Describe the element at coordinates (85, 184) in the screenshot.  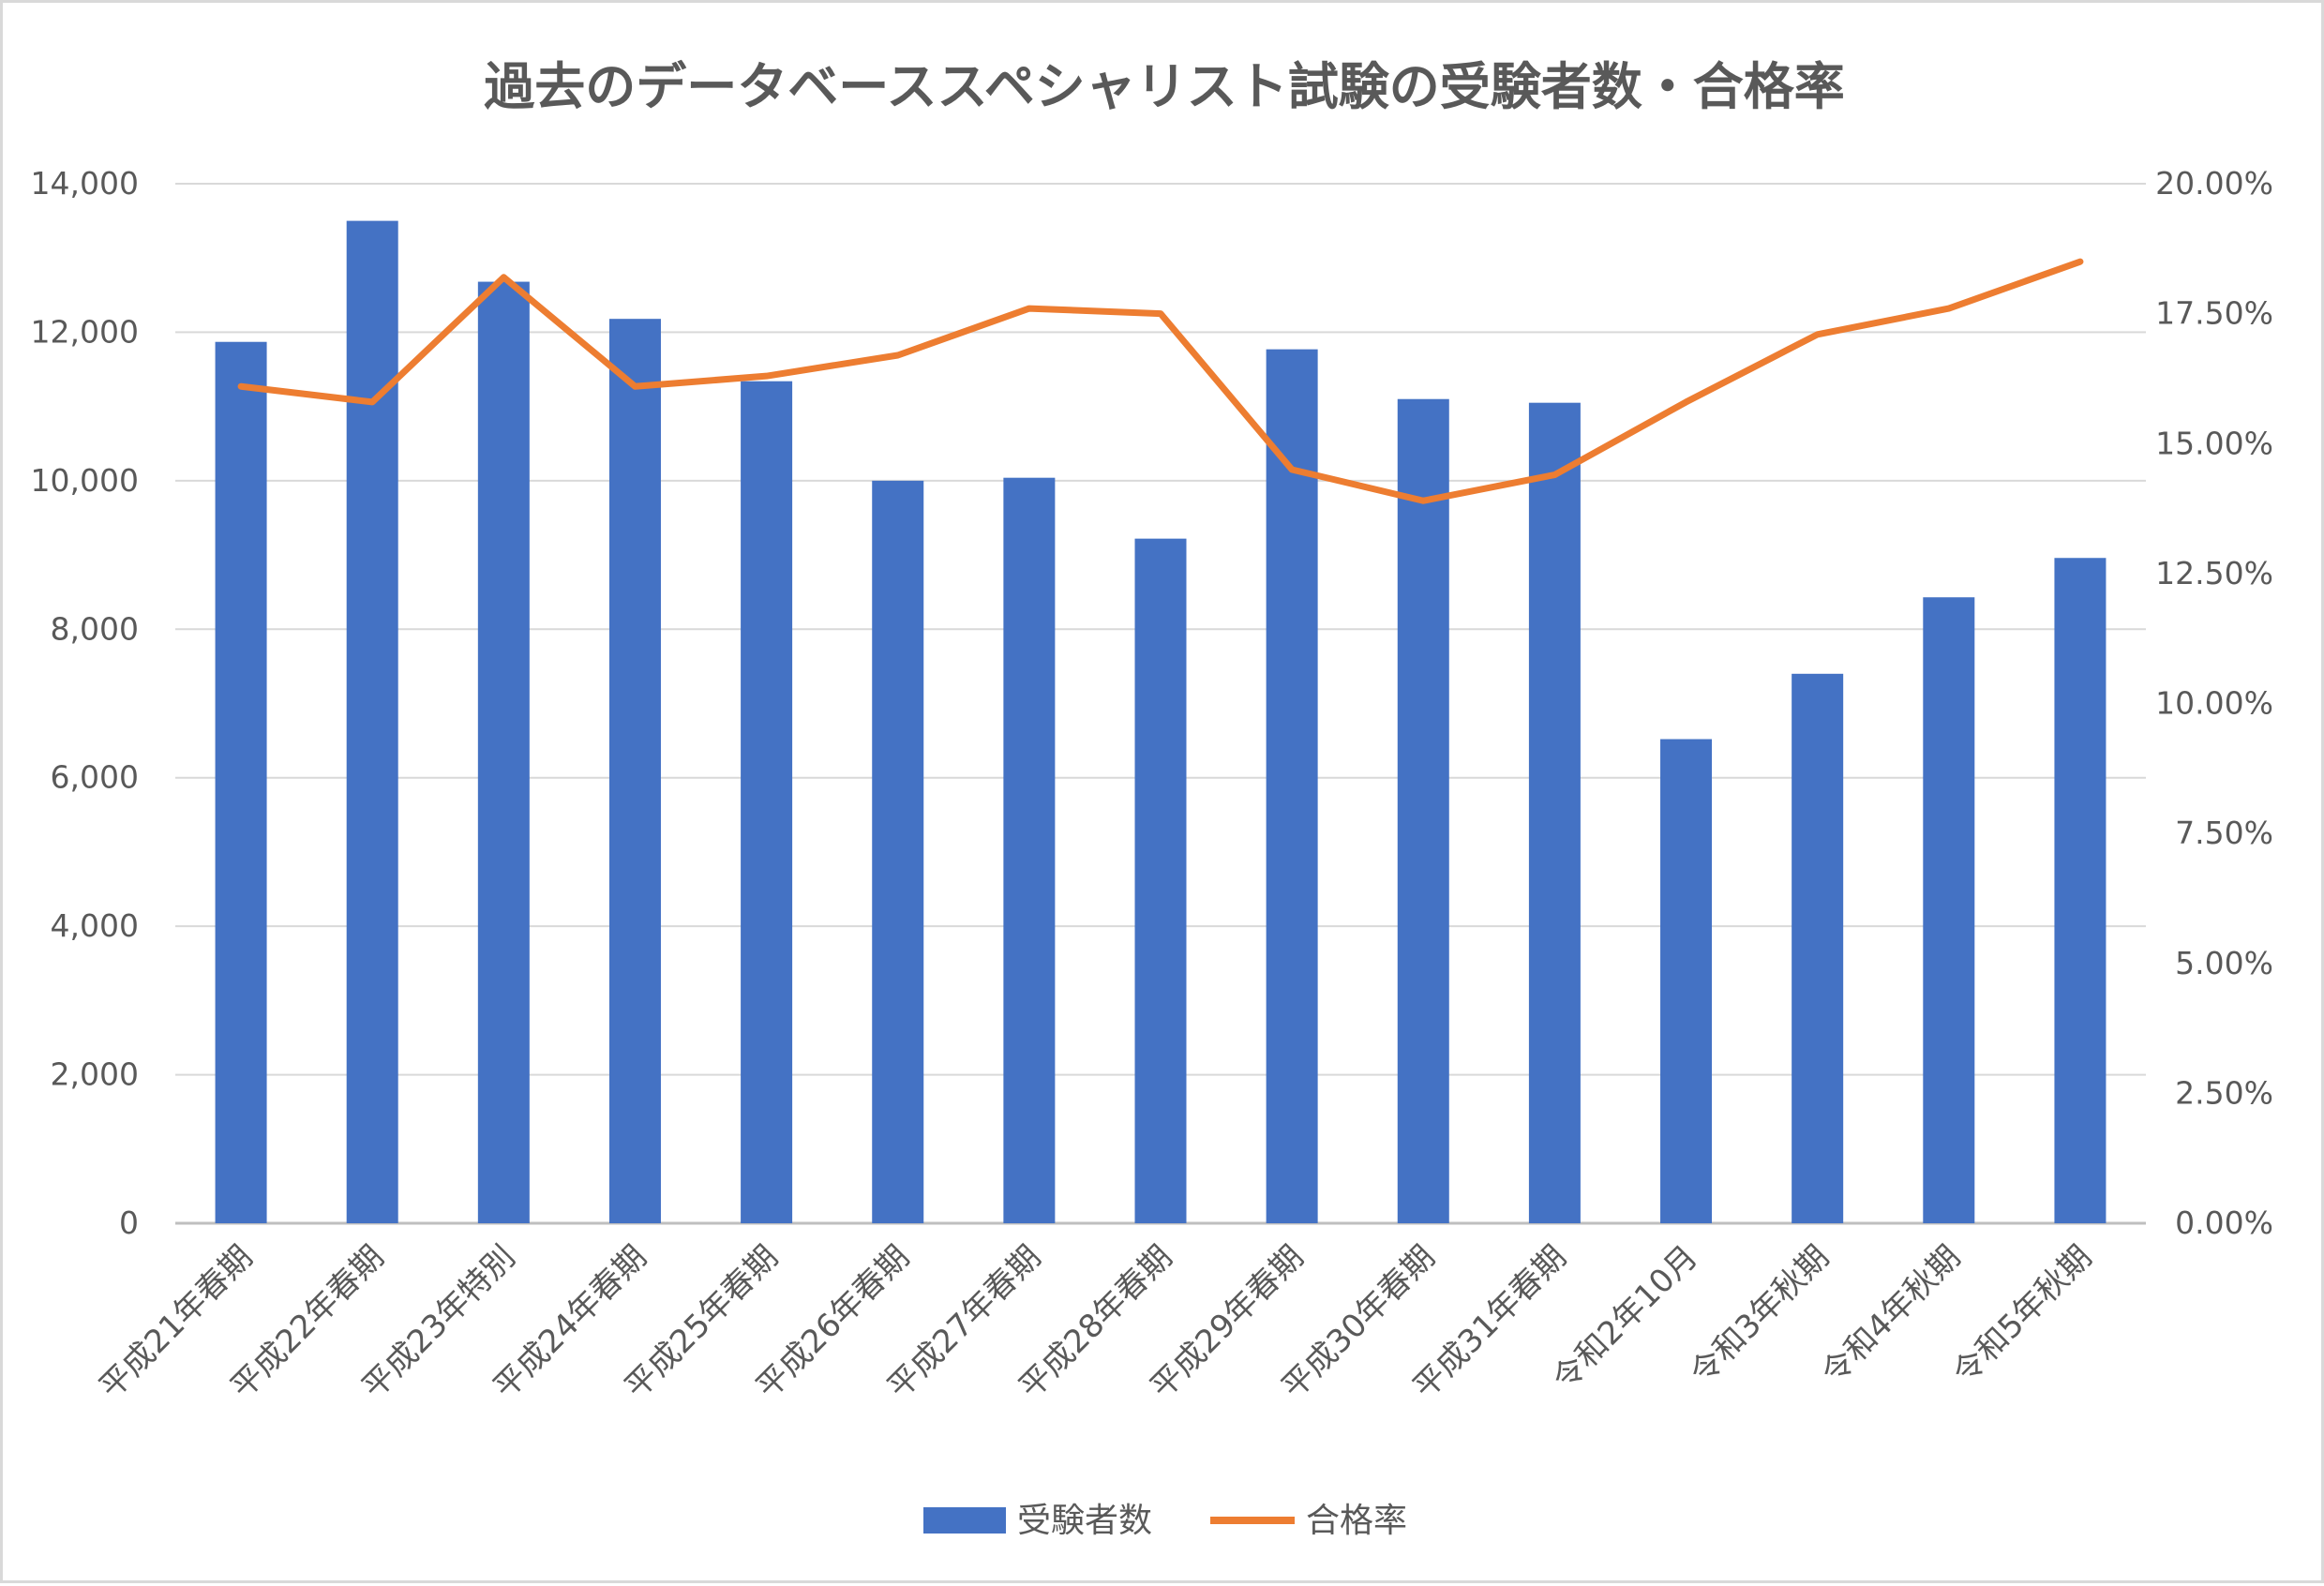
I see `left-axis-tick-label: 14,000` at that location.